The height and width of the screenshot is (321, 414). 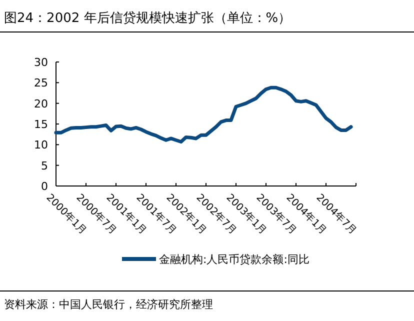 What do you see at coordinates (41, 83) in the screenshot?
I see `y-tick-label: 25` at bounding box center [41, 83].